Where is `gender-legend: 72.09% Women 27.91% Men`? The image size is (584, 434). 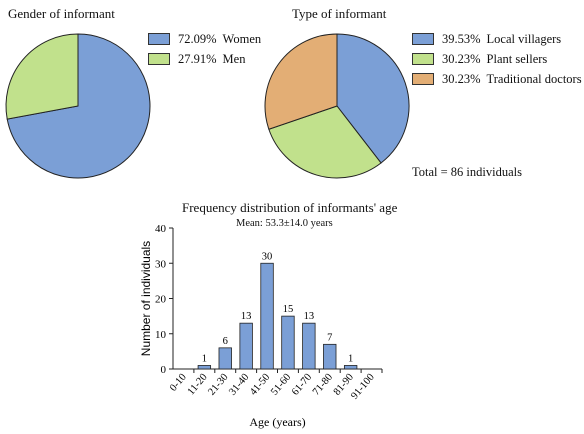
gender-legend: 72.09% Women 27.91% Men is located at coordinates (204, 49).